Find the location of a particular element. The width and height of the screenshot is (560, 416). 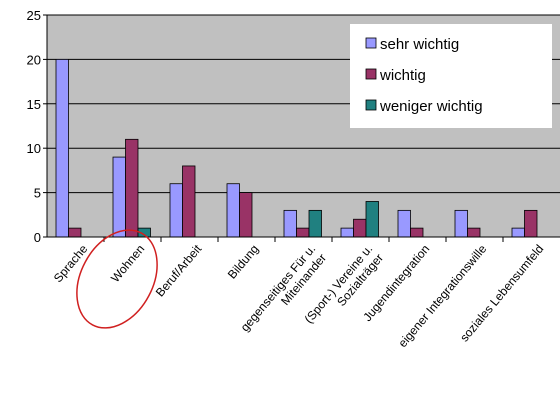

highlight-ellipse-wohnen is located at coordinates (117, 279).